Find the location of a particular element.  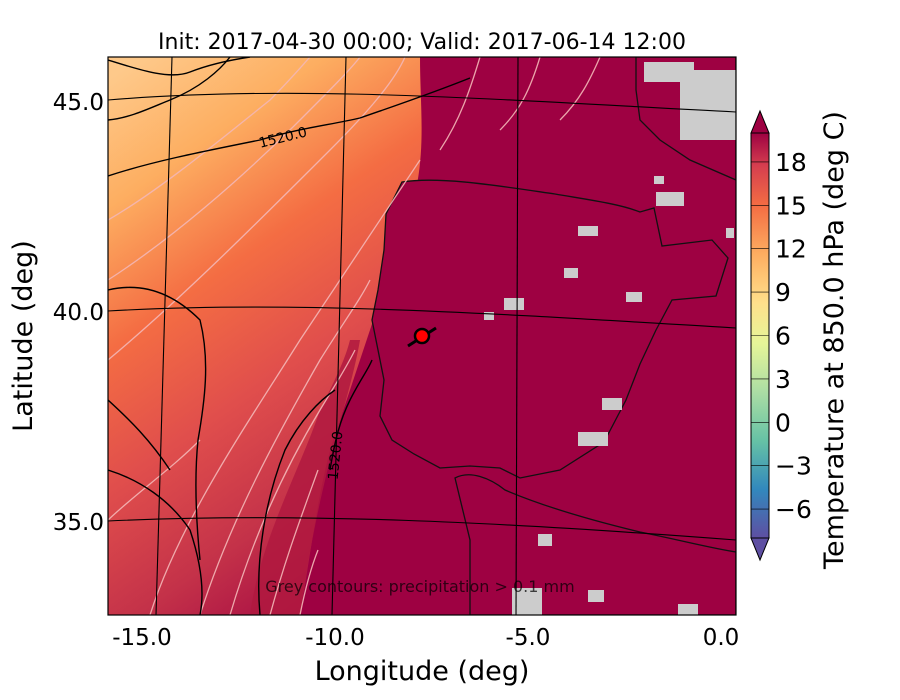

y-tick-label: 35.0 is located at coordinates (78, 523).